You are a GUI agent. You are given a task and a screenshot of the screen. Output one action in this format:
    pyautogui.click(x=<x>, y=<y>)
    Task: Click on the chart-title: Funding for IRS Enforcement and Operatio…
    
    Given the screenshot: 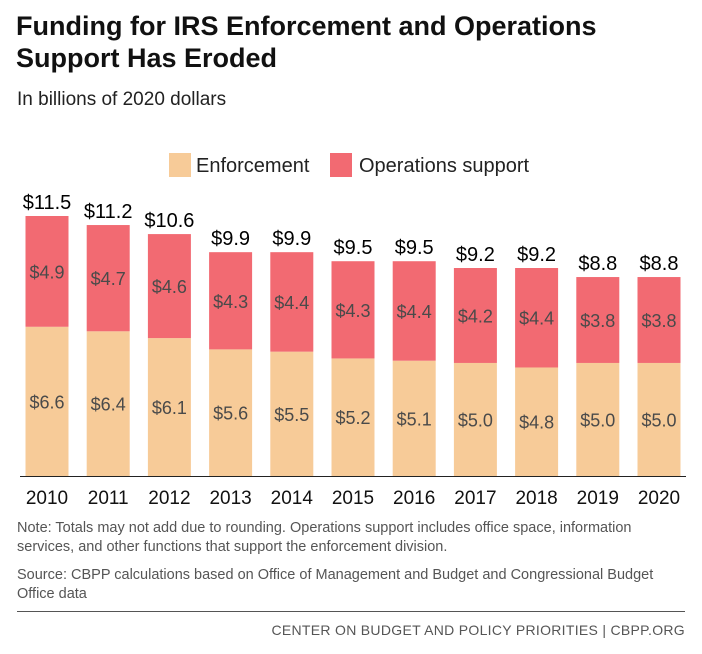 What is the action you would take?
    pyautogui.click(x=306, y=42)
    